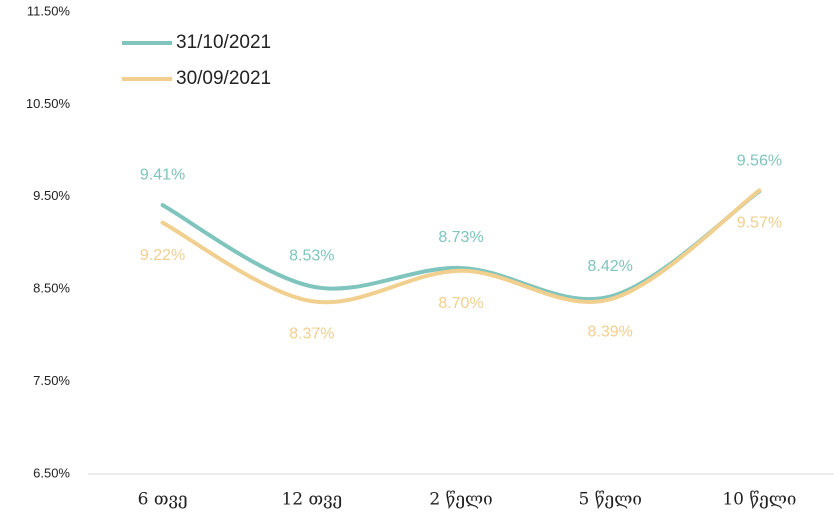  I want to click on data-label: 8.37%, so click(311, 333).